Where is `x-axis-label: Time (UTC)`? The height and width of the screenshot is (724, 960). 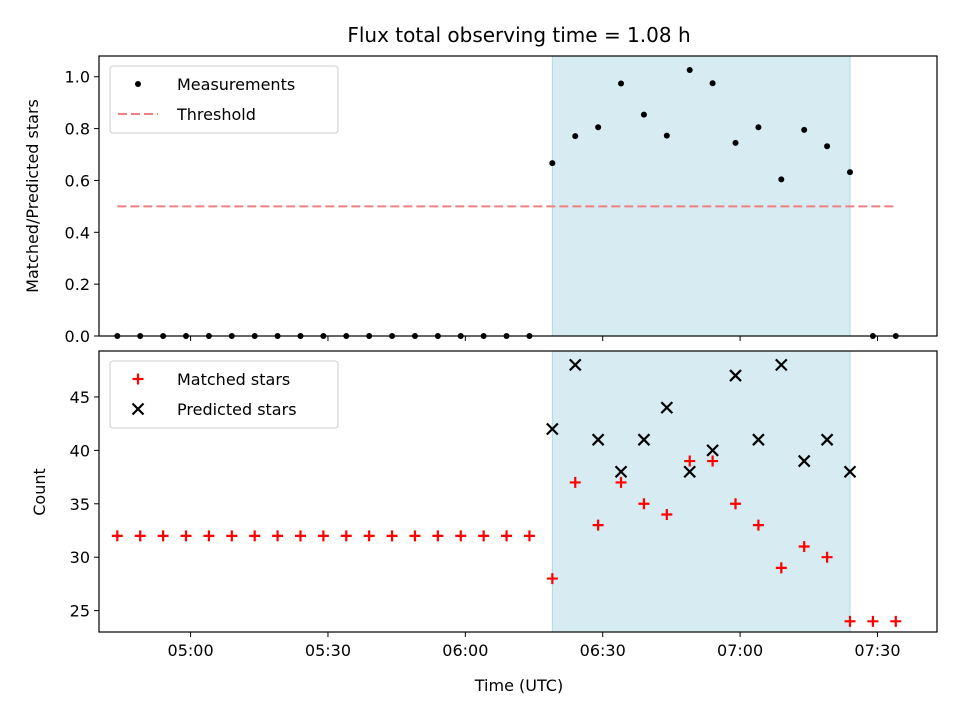
x-axis-label: Time (UTC) is located at coordinates (518, 685).